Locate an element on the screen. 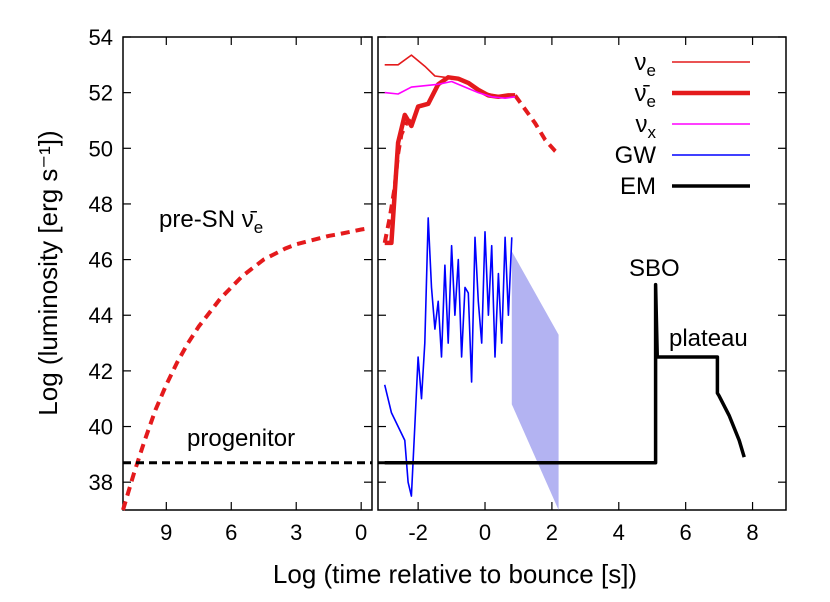 The width and height of the screenshot is (830, 602). gw-uncertainty-band is located at coordinates (535, 380).